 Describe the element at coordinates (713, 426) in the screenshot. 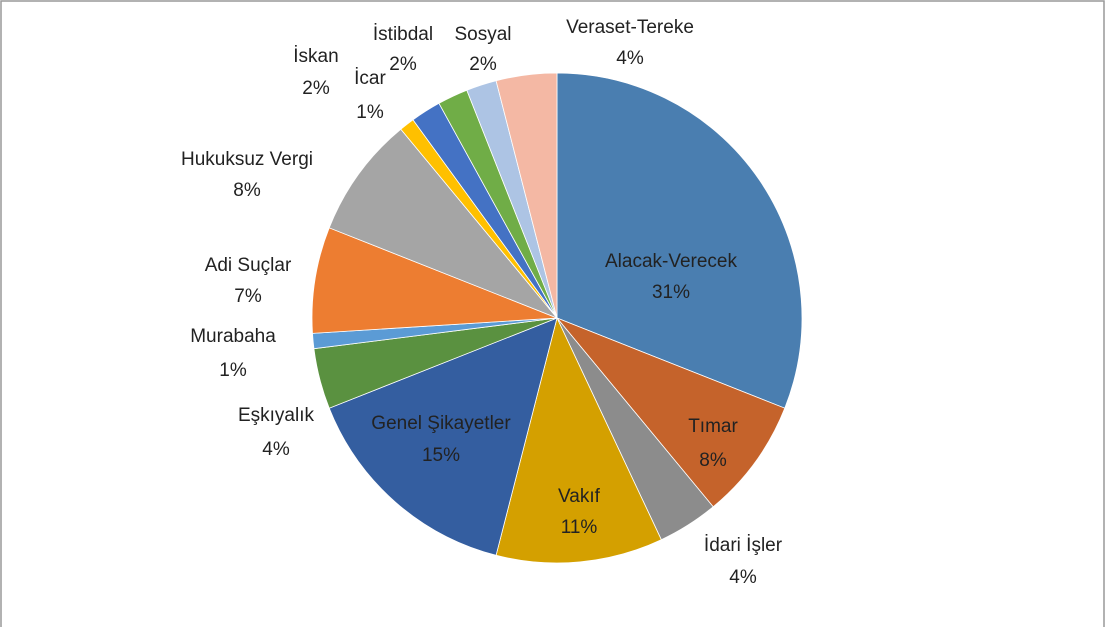

I see `slice-label-name: Tımar` at that location.